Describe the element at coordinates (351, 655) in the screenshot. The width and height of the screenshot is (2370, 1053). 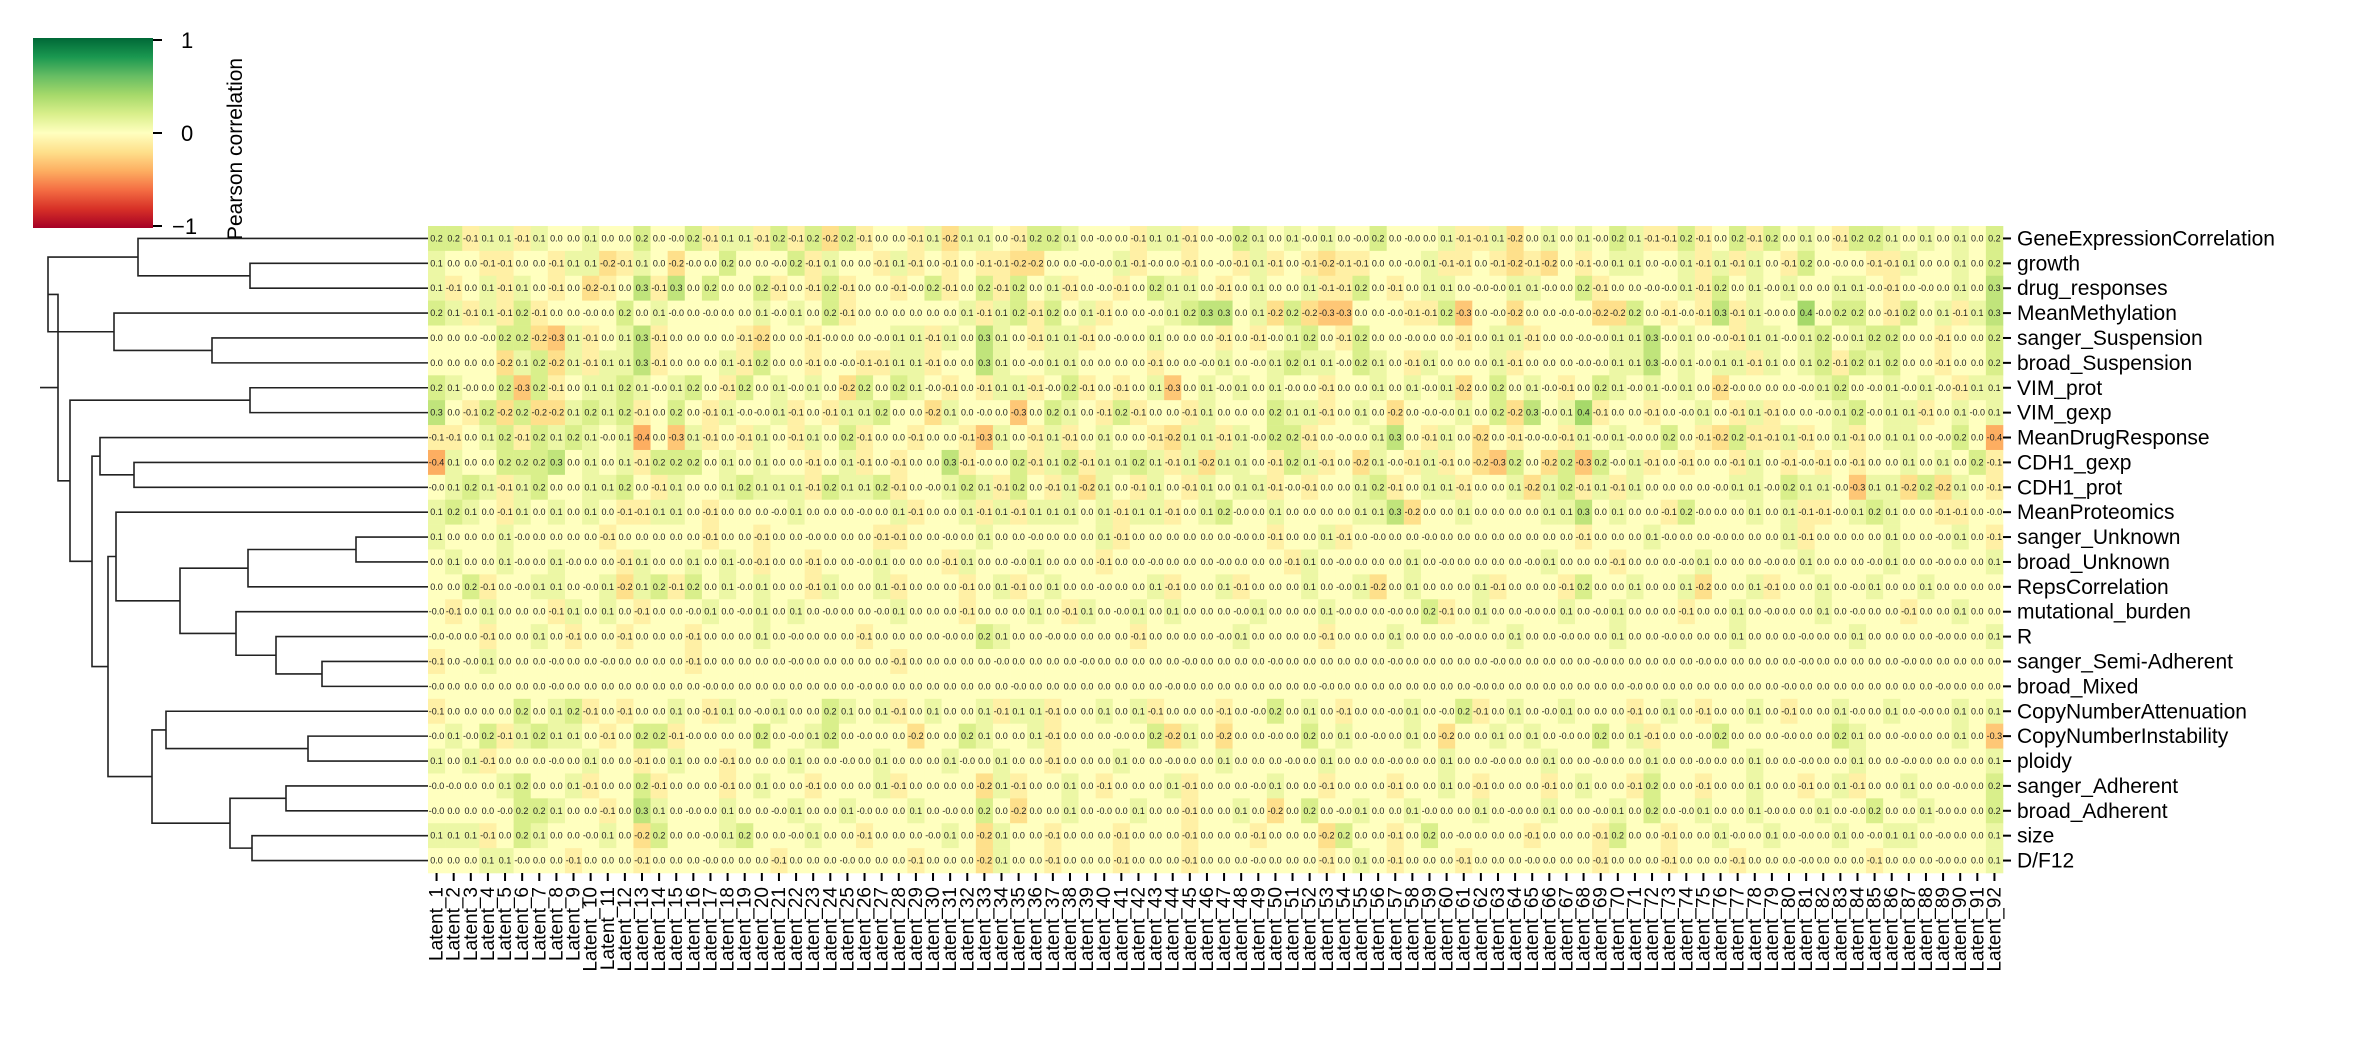
I see `dendrogram-link` at that location.